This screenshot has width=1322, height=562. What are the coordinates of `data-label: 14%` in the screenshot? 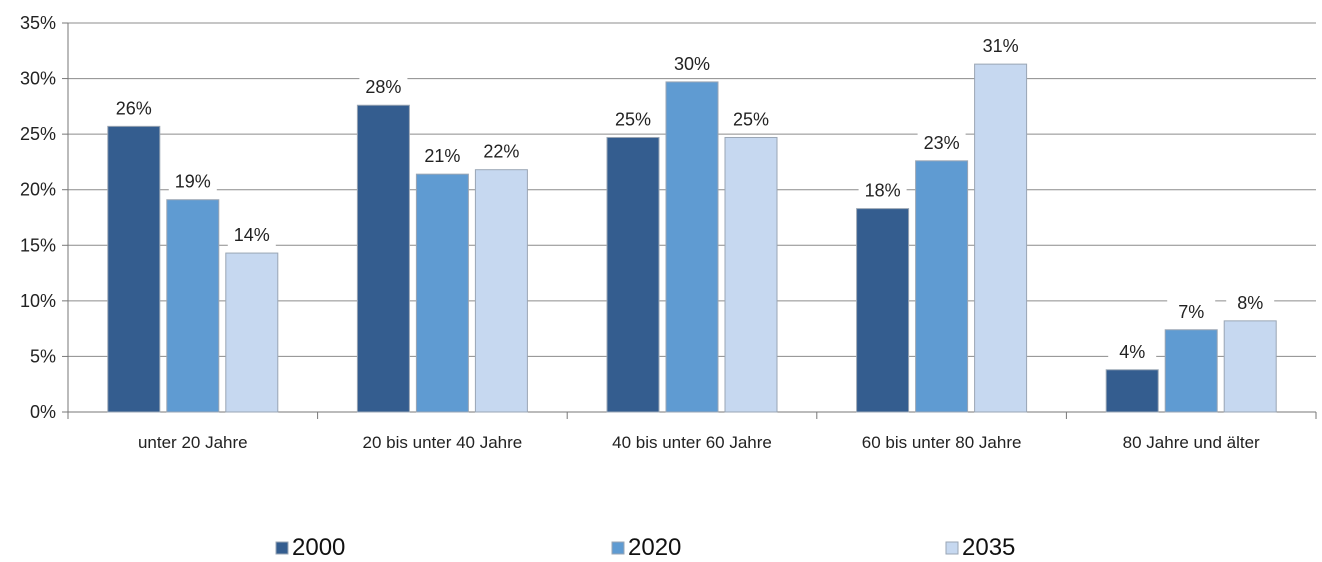 It's located at (252, 235).